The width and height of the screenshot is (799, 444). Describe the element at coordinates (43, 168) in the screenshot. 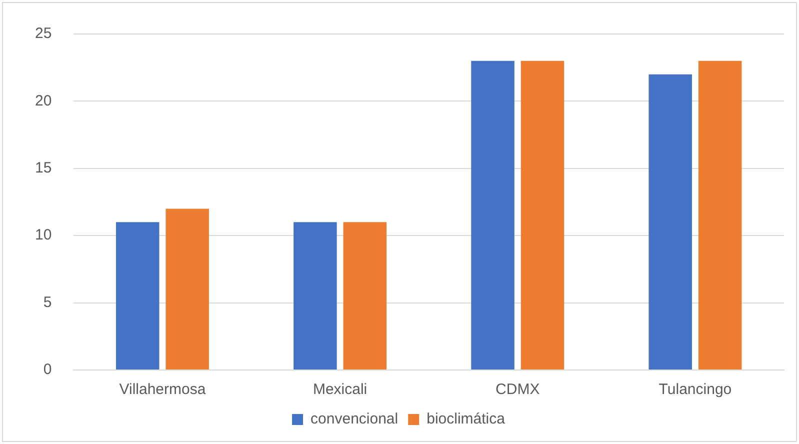

I see `y-tick-label: 15` at that location.